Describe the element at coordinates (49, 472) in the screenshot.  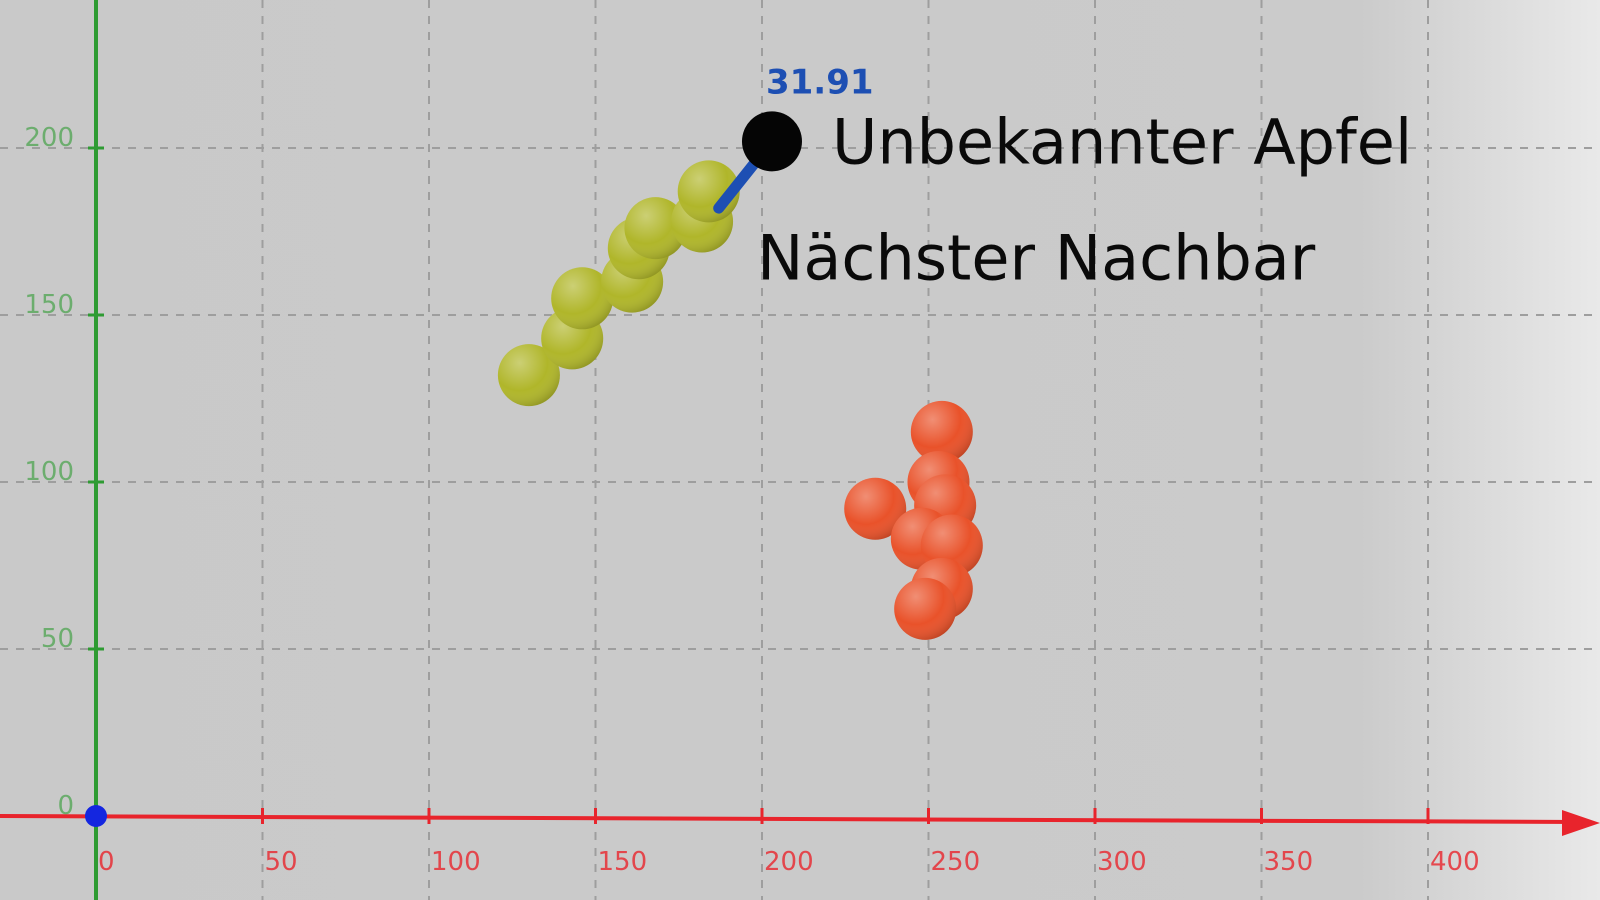
I see `y-tick-label-100: 100` at that location.